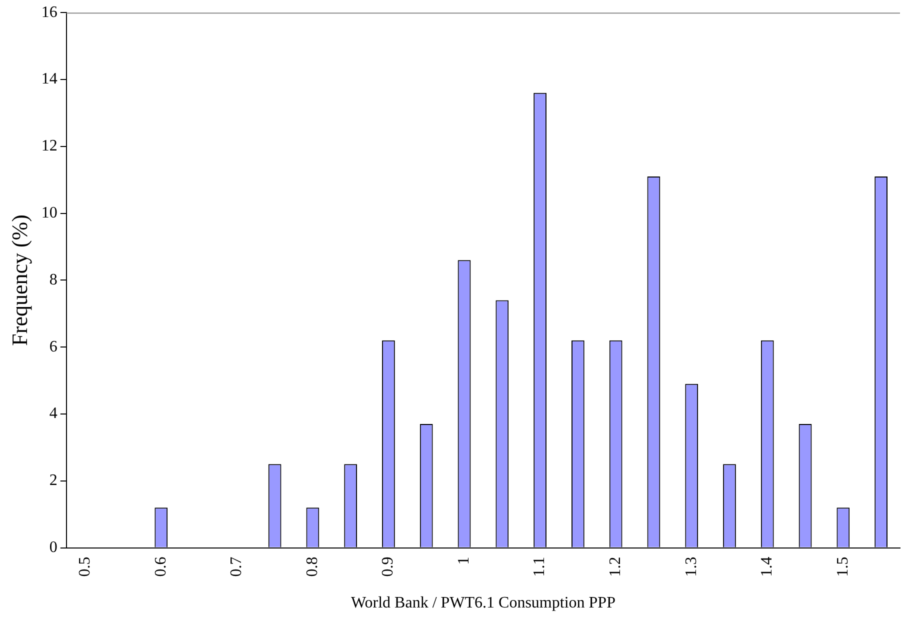  Describe the element at coordinates (49, 213) in the screenshot. I see `y-tick-label: 10` at that location.